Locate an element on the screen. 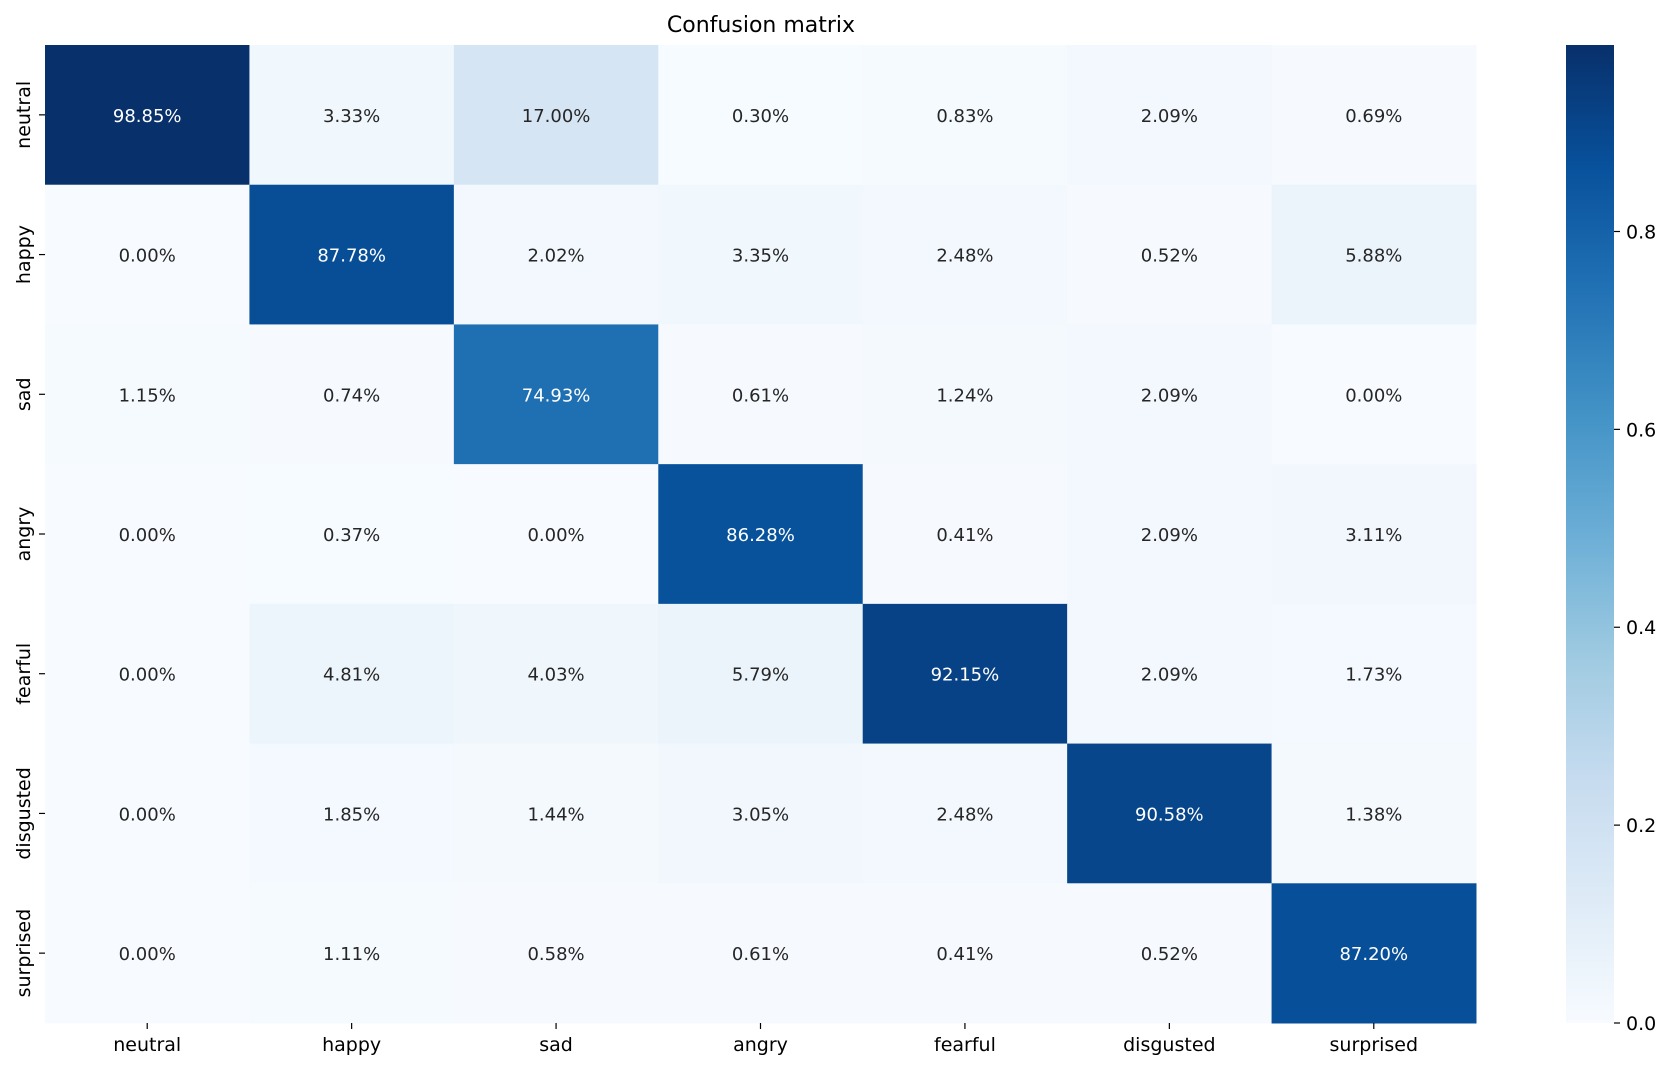 The height and width of the screenshot is (1075, 1674). colorbar-tick-label: 0.4 is located at coordinates (1641, 628).